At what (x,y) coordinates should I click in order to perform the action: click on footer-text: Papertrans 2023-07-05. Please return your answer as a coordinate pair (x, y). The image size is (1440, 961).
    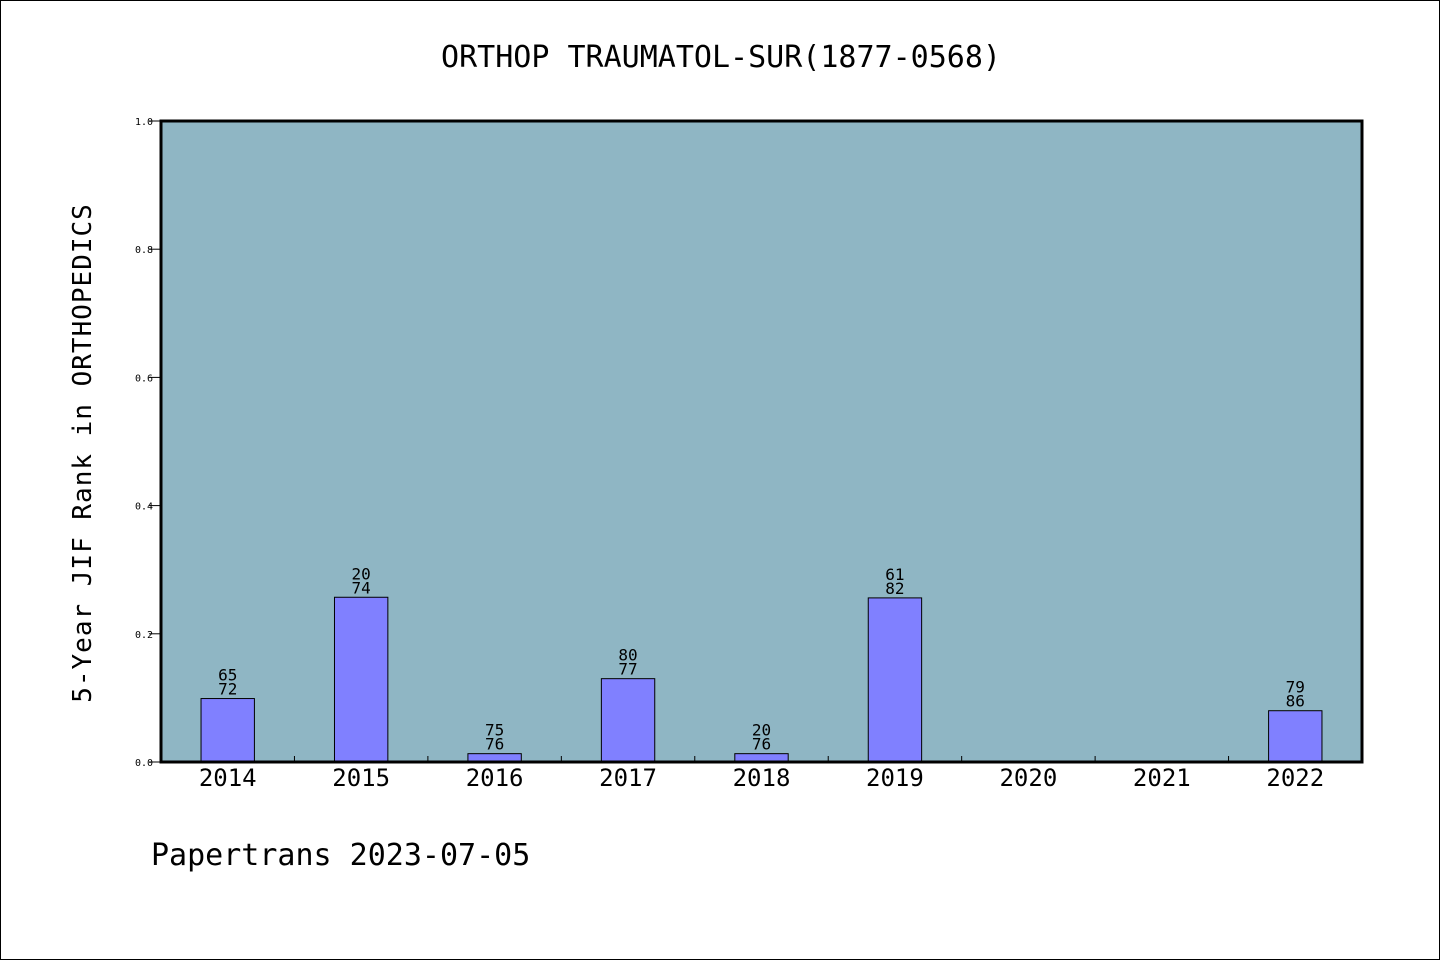
    Looking at the image, I should click on (340, 855).